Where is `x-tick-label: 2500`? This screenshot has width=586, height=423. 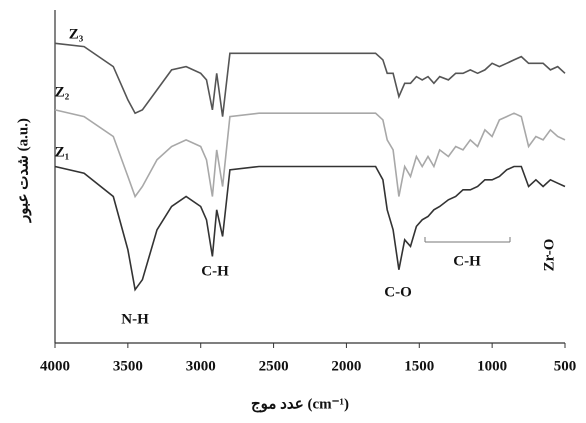
x-tick-label: 2500 is located at coordinates (274, 366).